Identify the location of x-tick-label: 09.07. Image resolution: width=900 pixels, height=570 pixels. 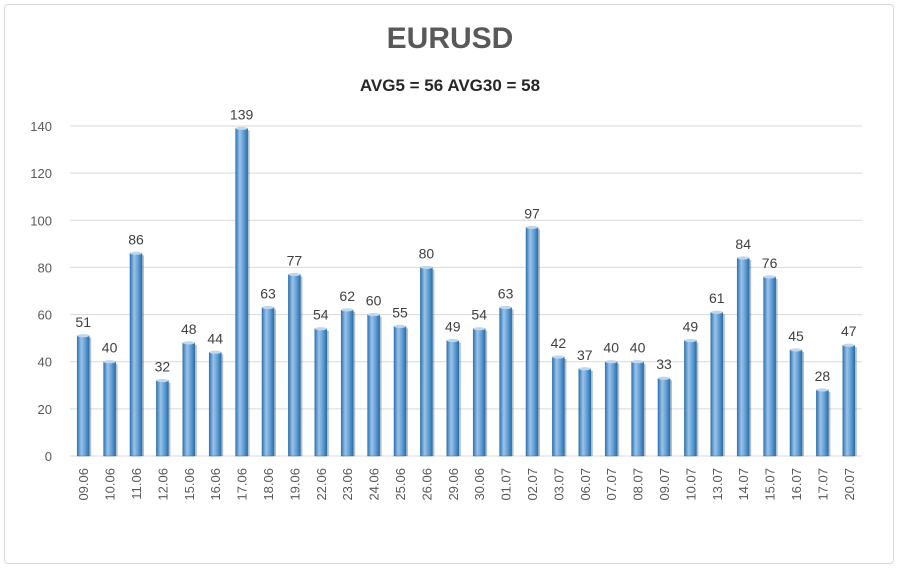
(664, 484).